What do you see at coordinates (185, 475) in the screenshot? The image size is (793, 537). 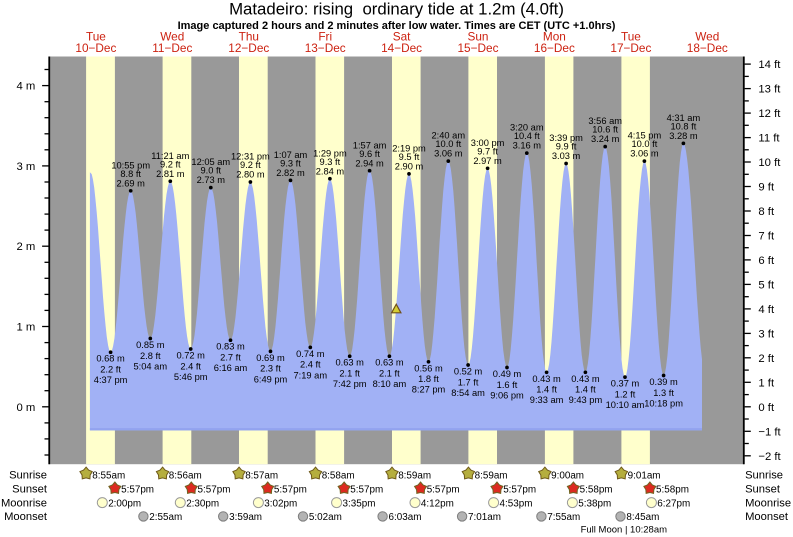 I see `svg-text: 8:56am` at bounding box center [185, 475].